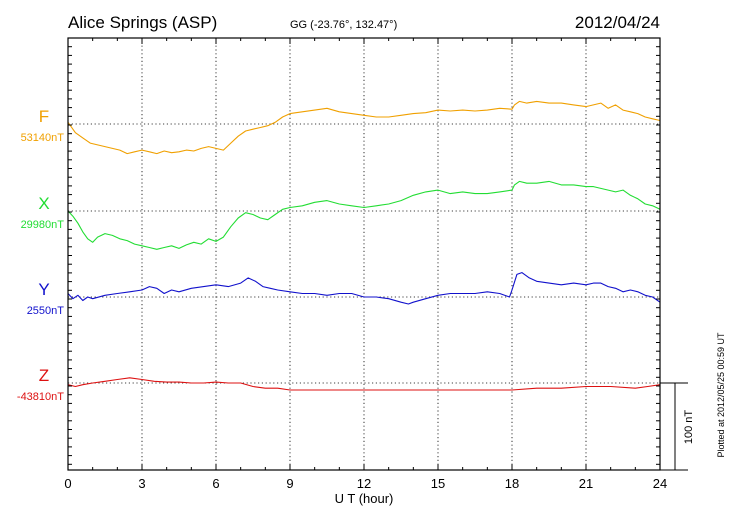  I want to click on station-title: Alice Springs (ASP), so click(142, 22).